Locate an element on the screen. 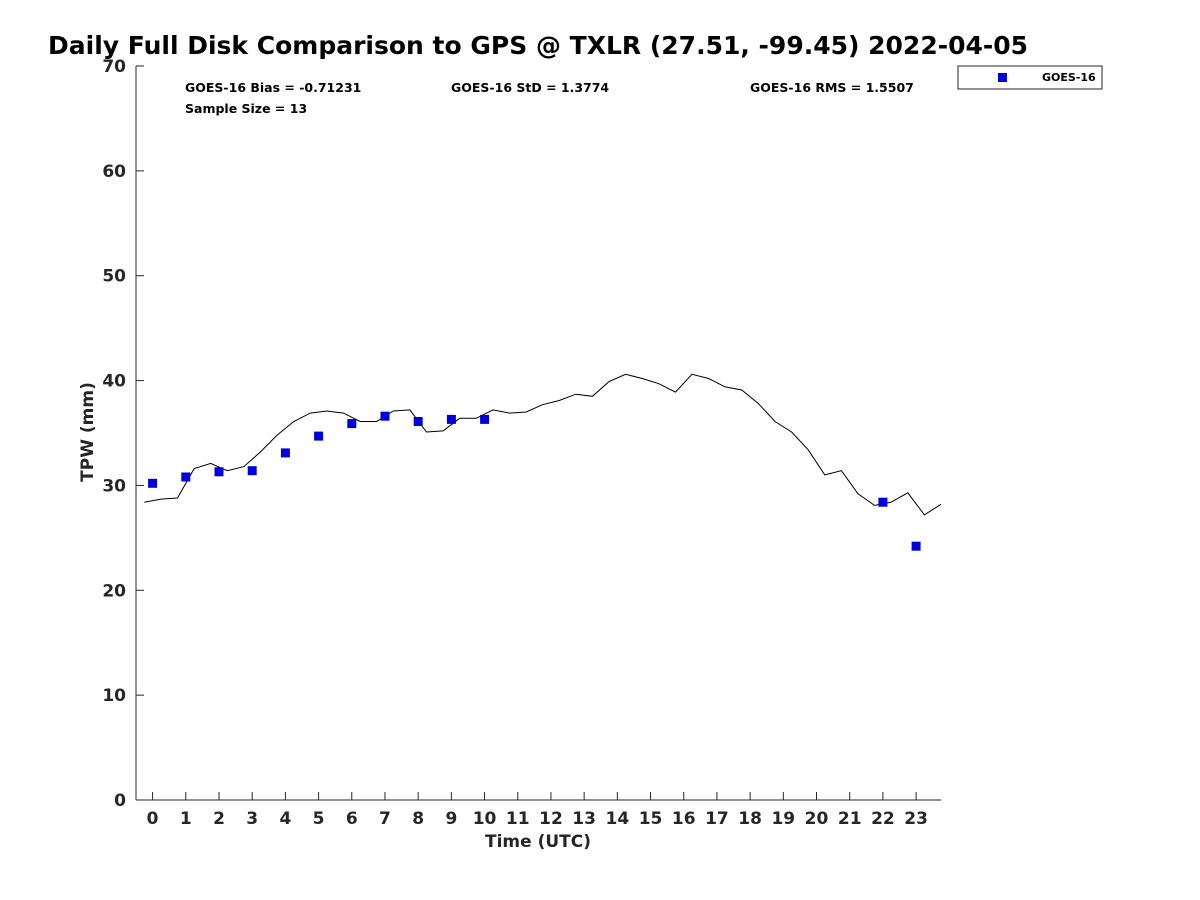 This screenshot has height=900, width=1200. x-tick-label: 1 is located at coordinates (186, 819).